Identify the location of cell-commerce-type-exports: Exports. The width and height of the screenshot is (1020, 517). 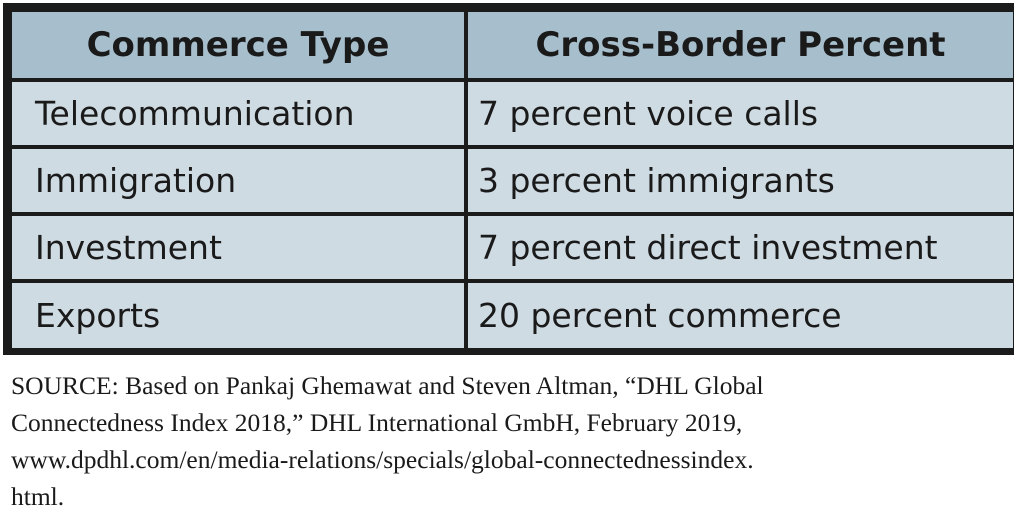
(238, 313).